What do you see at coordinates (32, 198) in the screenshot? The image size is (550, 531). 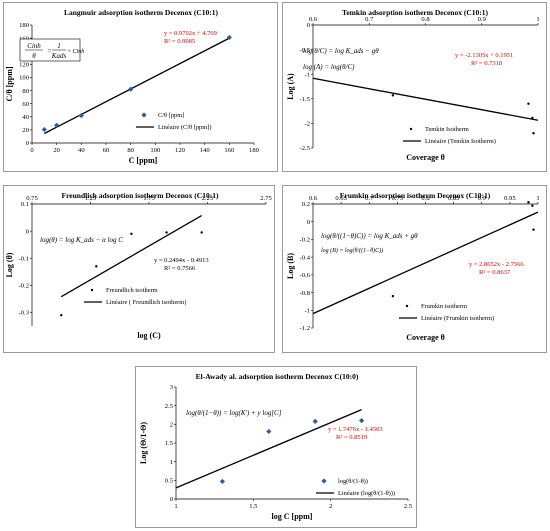 I see `x-tick-label: 0.75` at bounding box center [32, 198].